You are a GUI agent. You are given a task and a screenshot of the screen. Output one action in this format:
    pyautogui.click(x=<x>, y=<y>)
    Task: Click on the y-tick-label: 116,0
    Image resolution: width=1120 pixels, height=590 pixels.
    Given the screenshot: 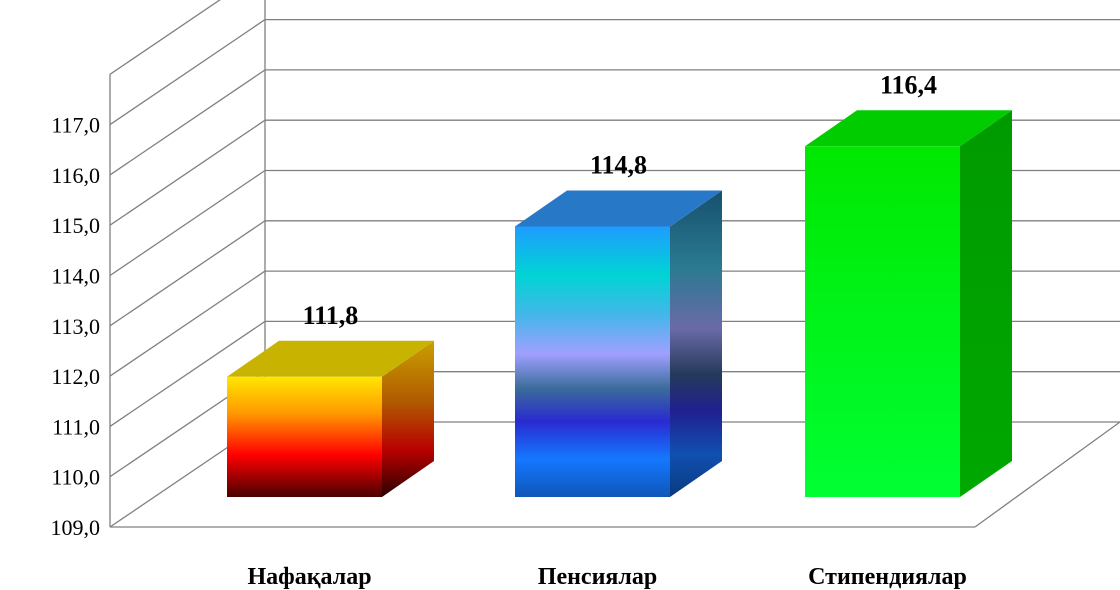 What is the action you would take?
    pyautogui.click(x=75, y=175)
    